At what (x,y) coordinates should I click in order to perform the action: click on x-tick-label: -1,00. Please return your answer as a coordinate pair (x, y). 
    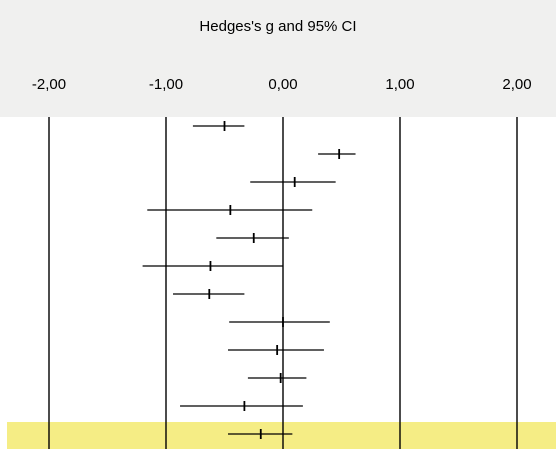
    Looking at the image, I should click on (166, 84).